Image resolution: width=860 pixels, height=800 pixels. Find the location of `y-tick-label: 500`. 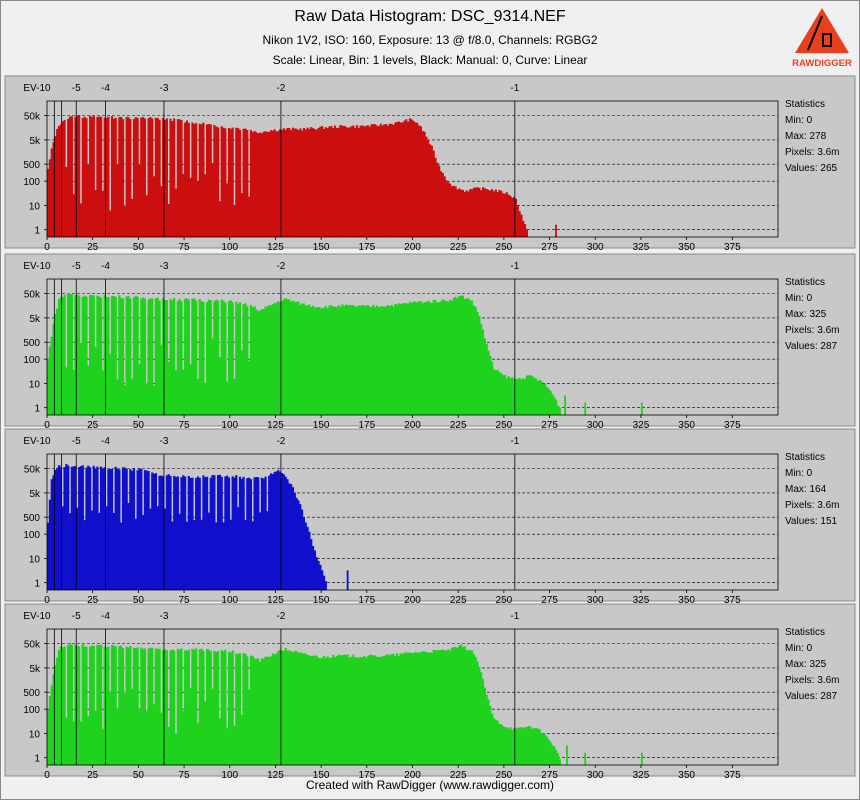

y-tick-label: 500 is located at coordinates (31, 343).